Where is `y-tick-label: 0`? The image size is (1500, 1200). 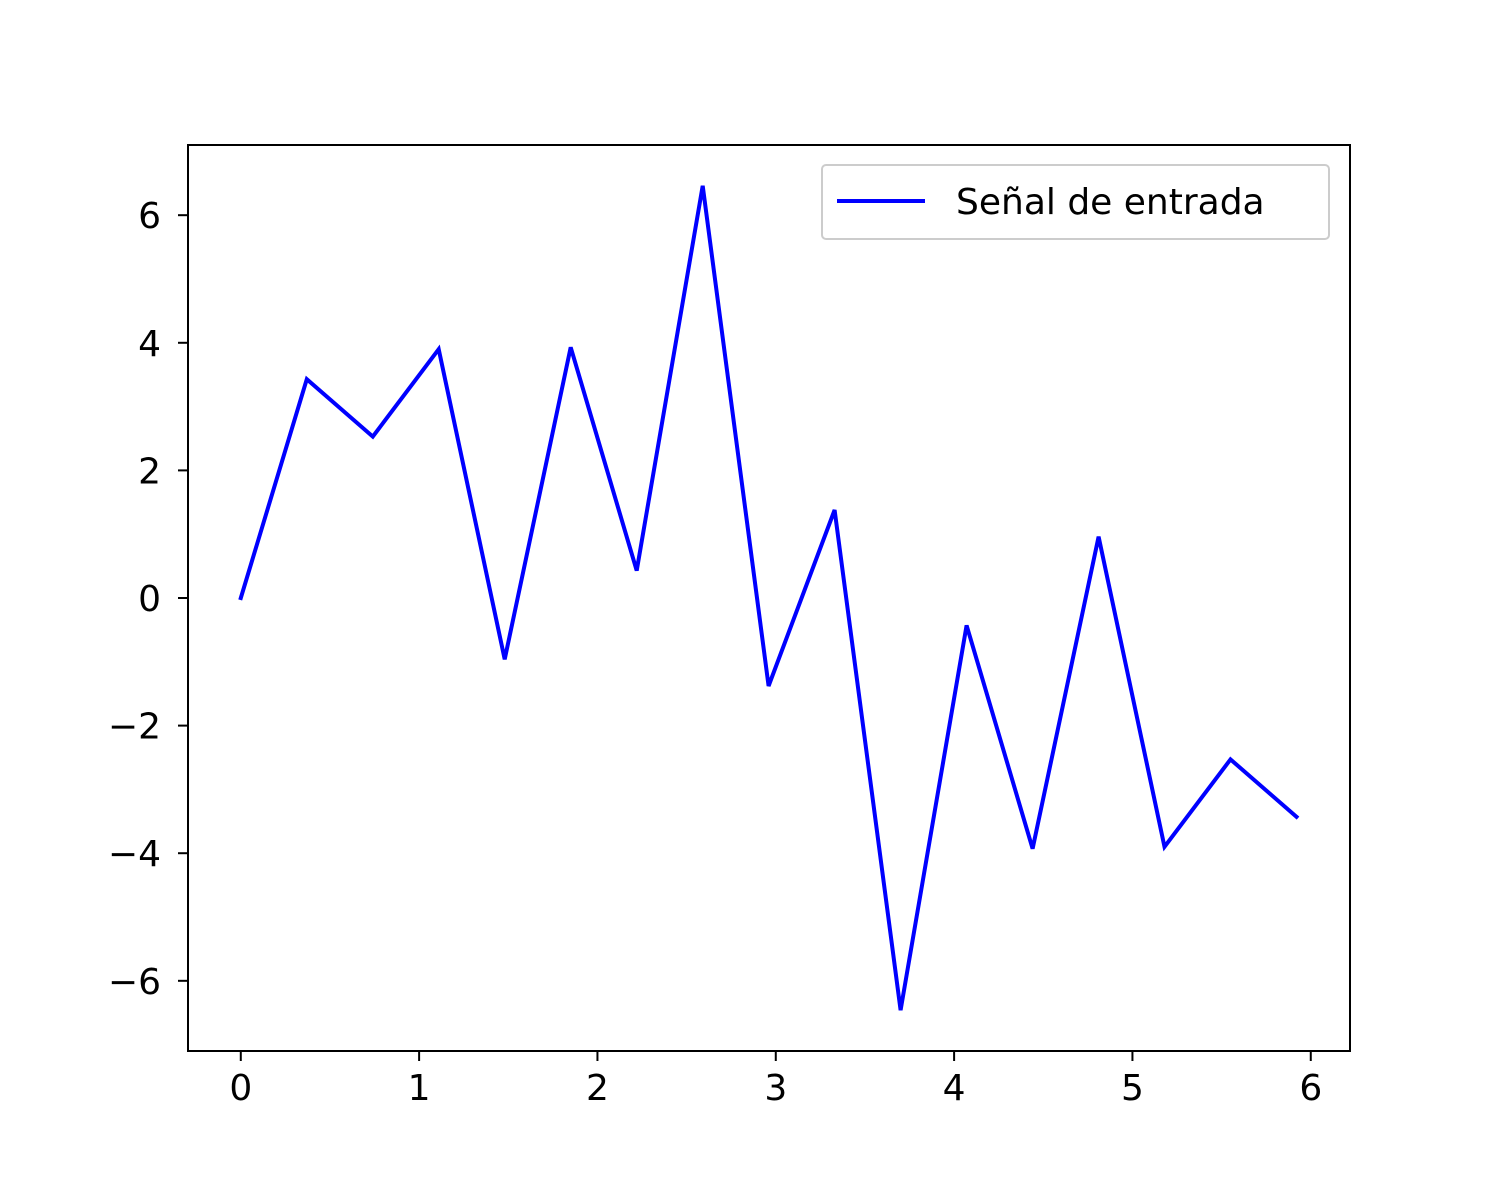
y-tick-label: 0 is located at coordinates (149, 599).